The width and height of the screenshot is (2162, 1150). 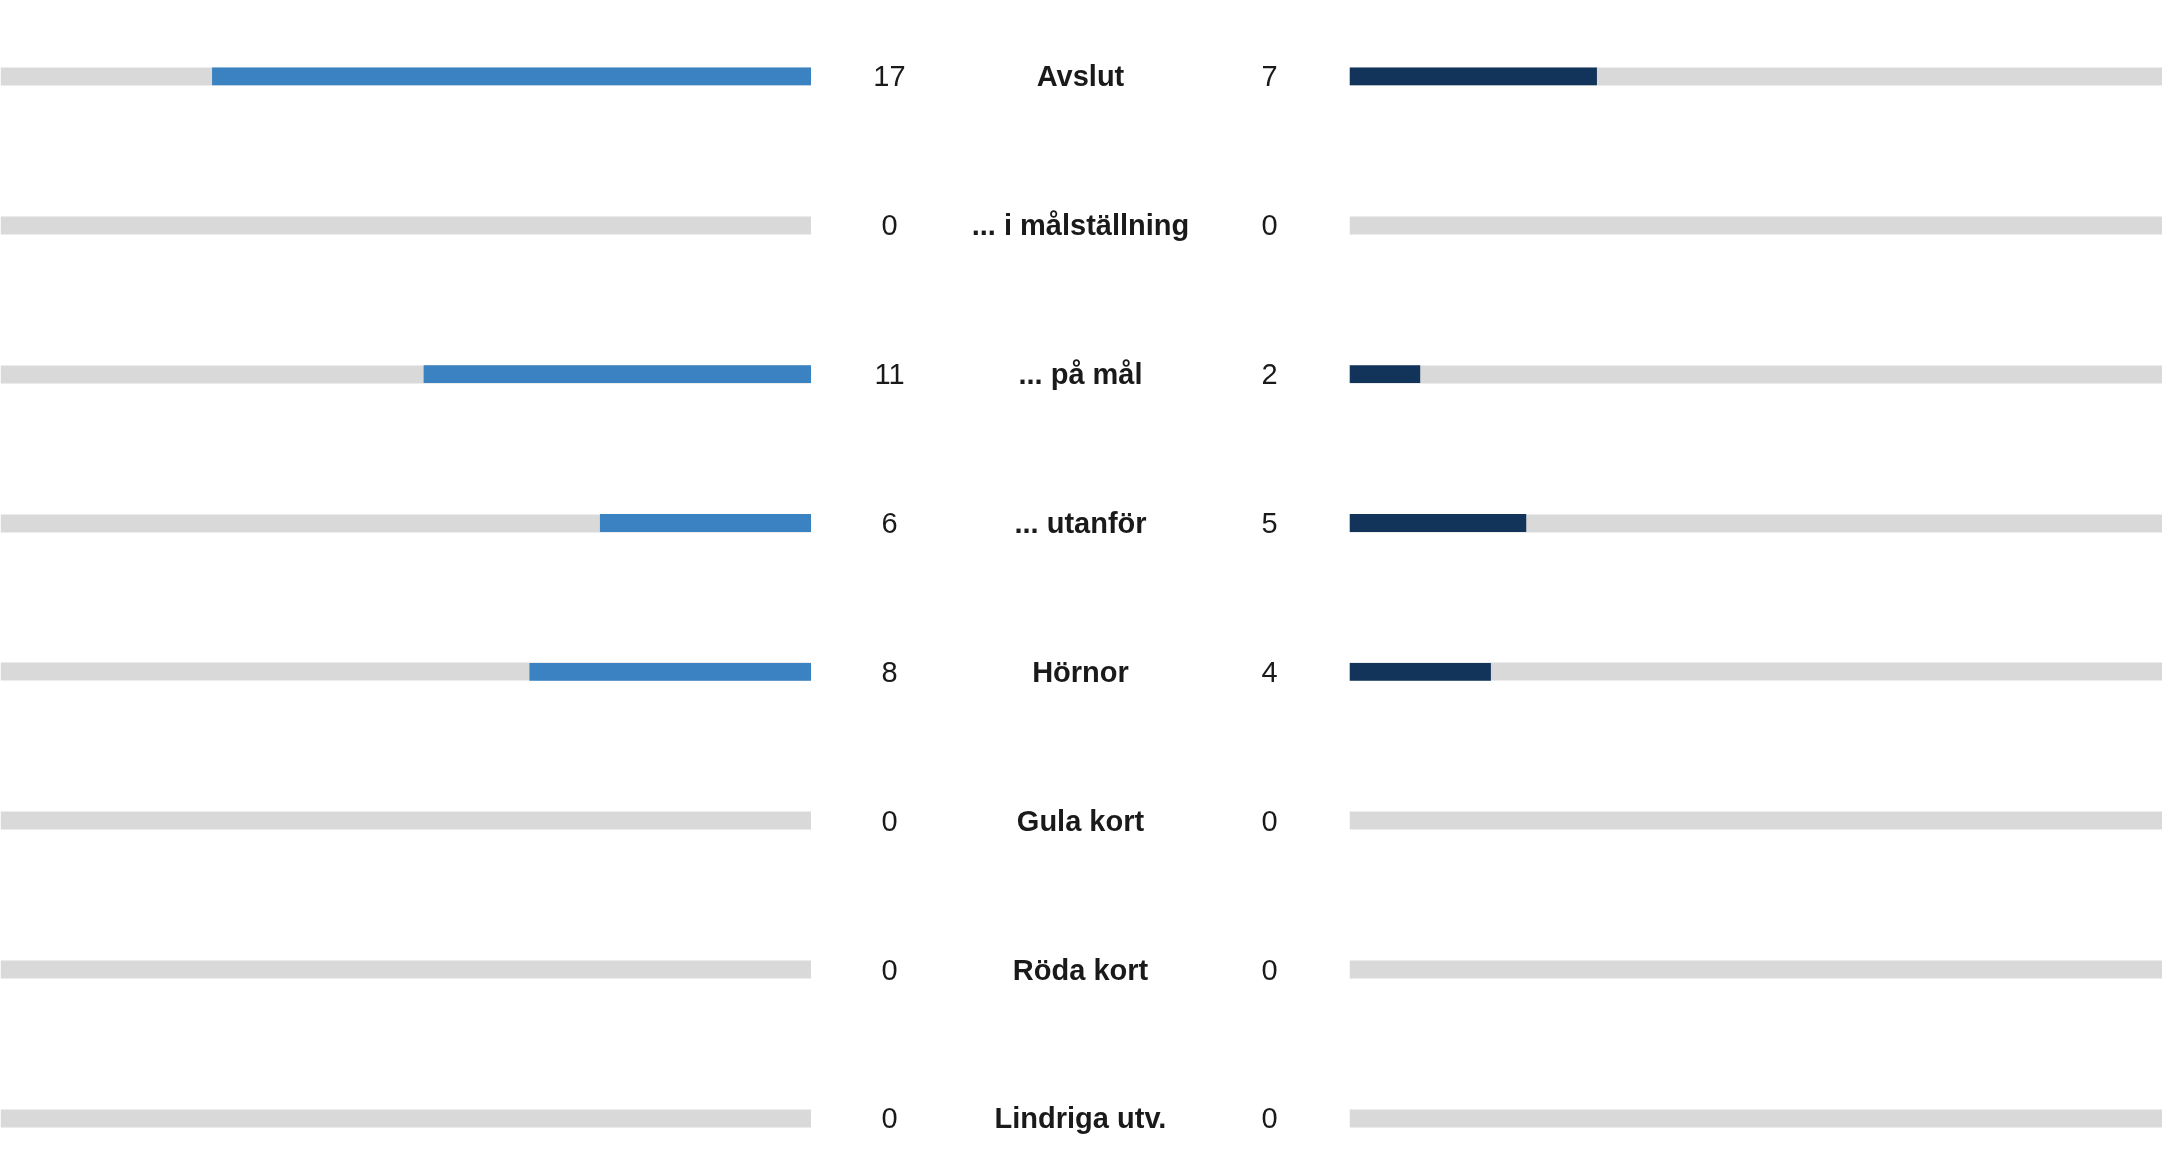 What do you see at coordinates (1080, 523) in the screenshot?
I see `y-tick-label: ... utanför` at bounding box center [1080, 523].